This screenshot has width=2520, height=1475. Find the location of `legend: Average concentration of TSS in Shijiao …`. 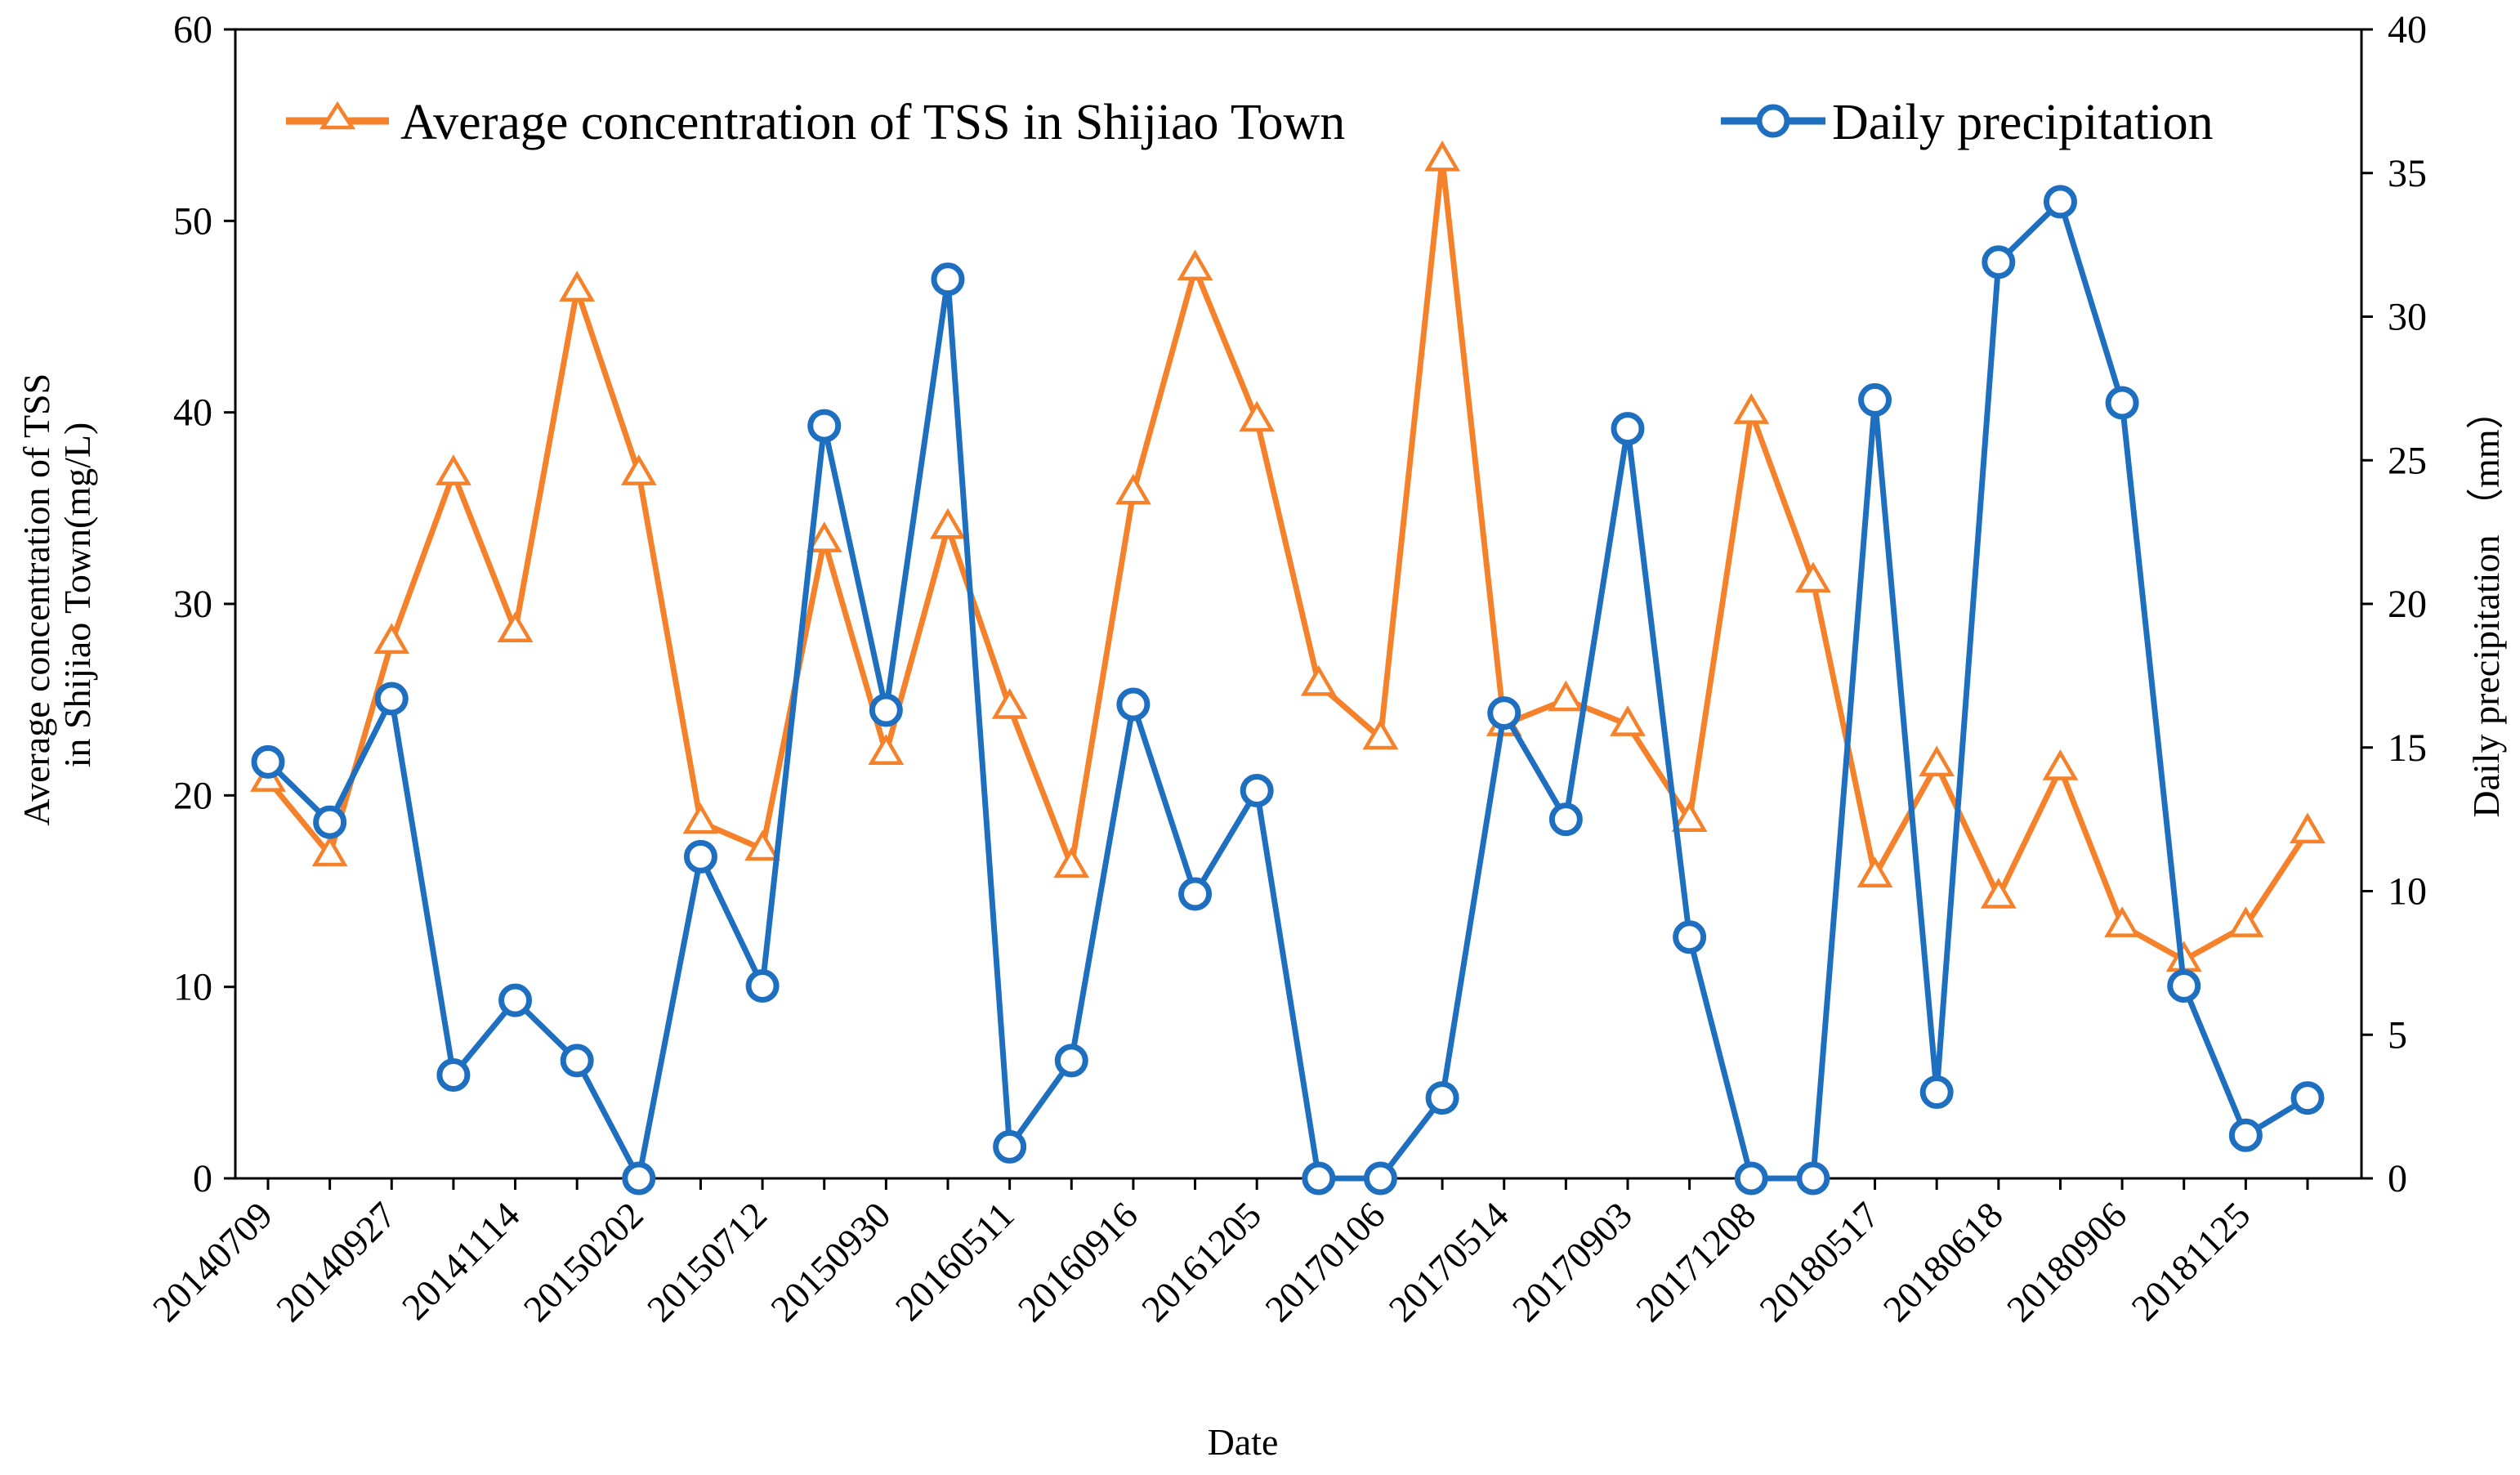

legend: Average concentration of TSS in Shijiao … is located at coordinates (1250, 122).